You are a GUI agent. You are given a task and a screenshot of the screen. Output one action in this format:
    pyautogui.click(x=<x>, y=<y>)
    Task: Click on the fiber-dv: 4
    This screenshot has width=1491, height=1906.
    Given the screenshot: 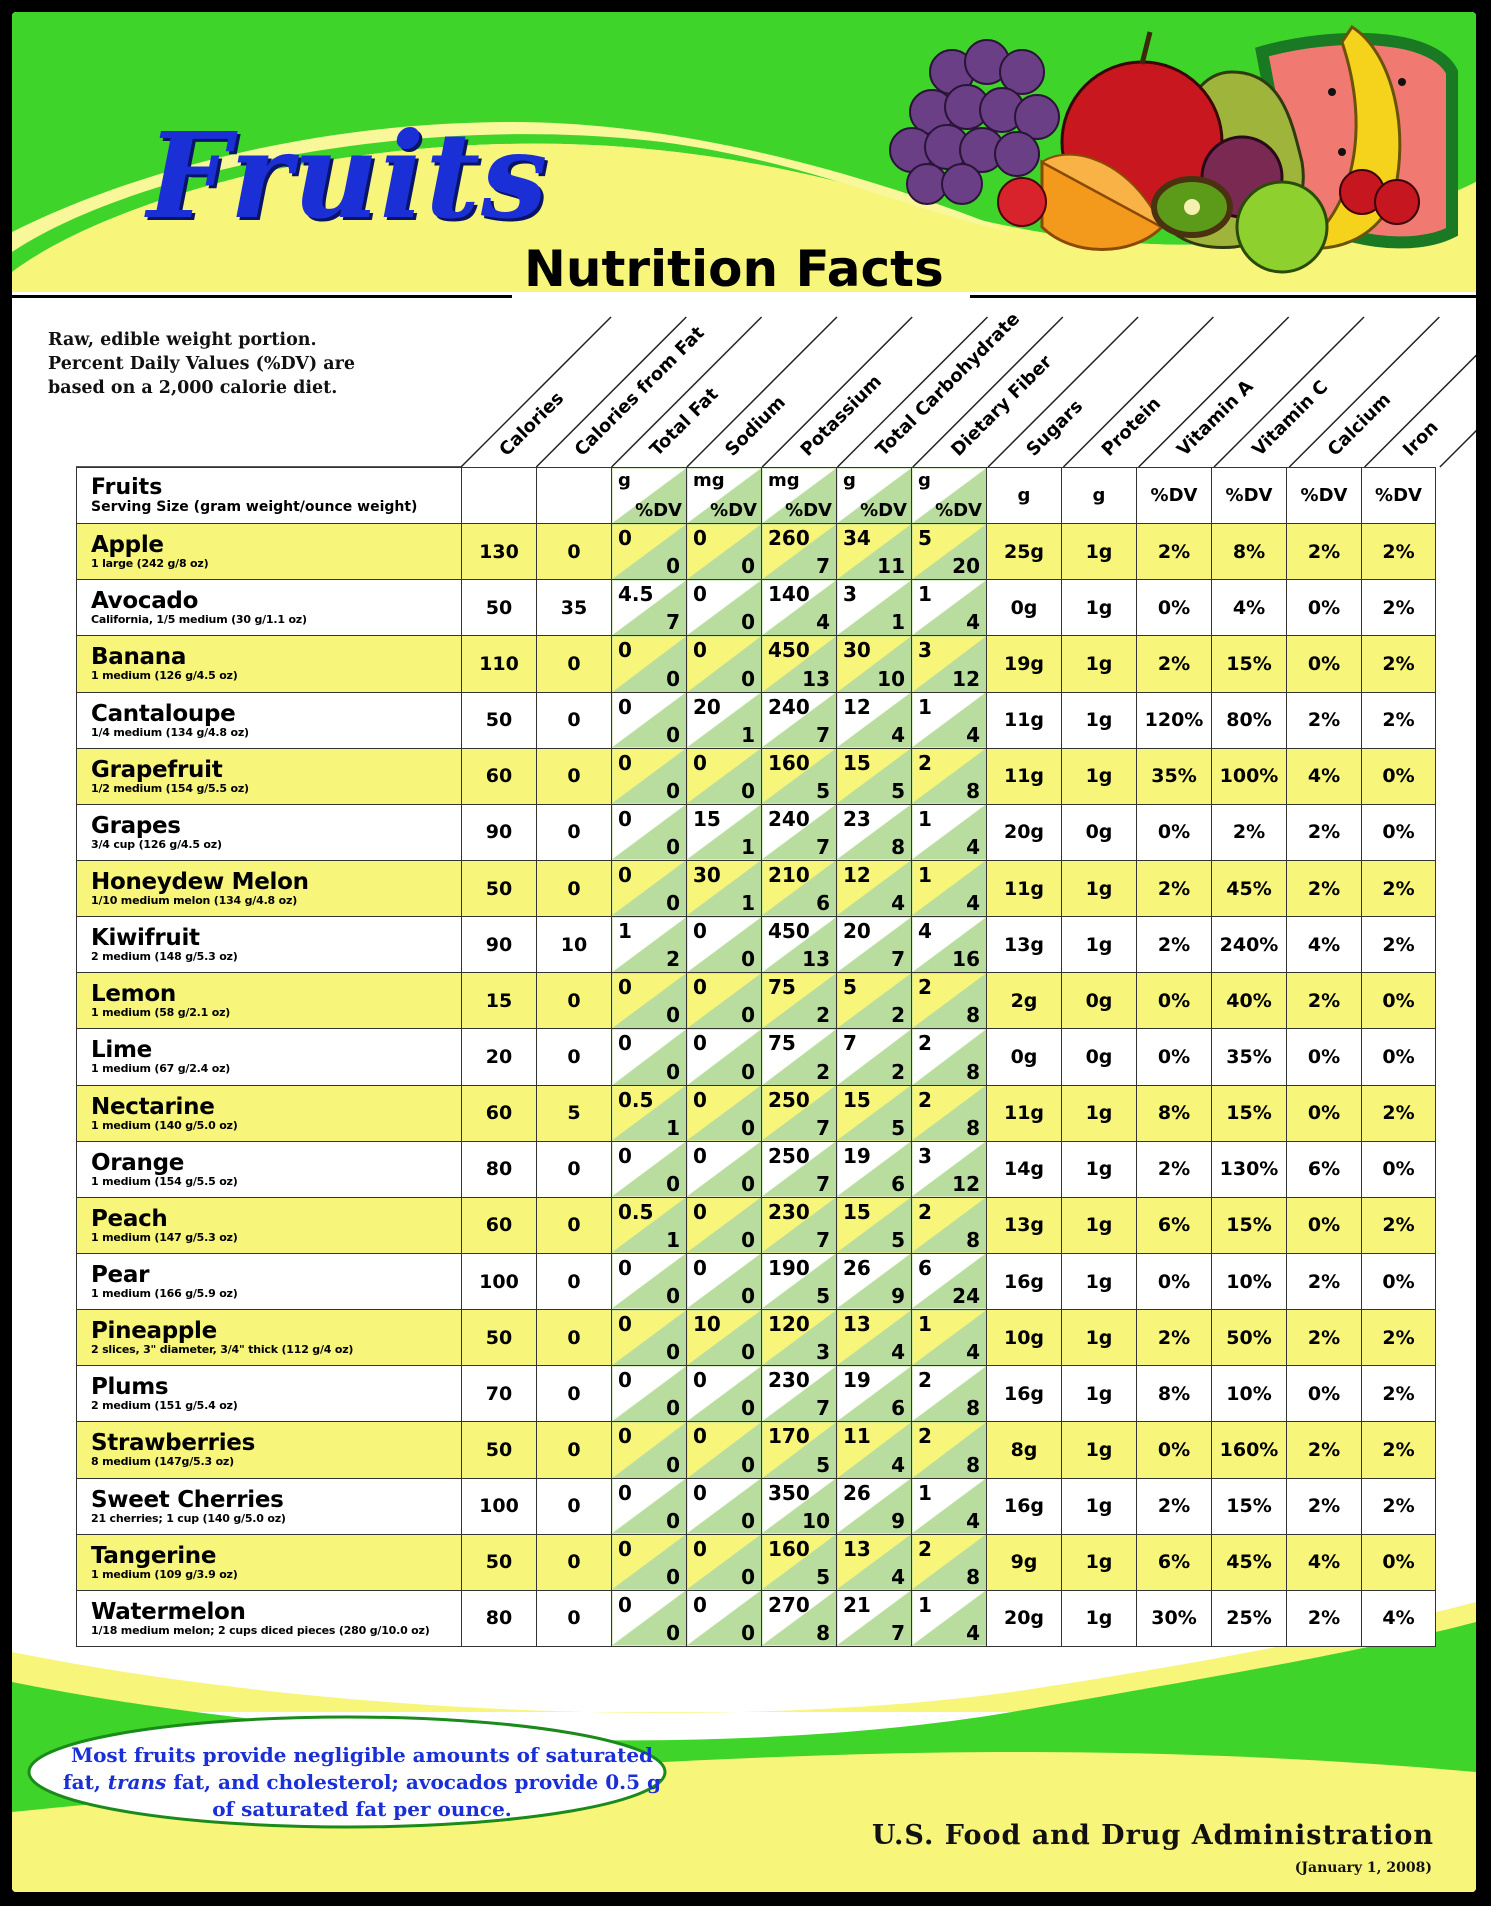 What is the action you would take?
    pyautogui.click(x=973, y=1352)
    